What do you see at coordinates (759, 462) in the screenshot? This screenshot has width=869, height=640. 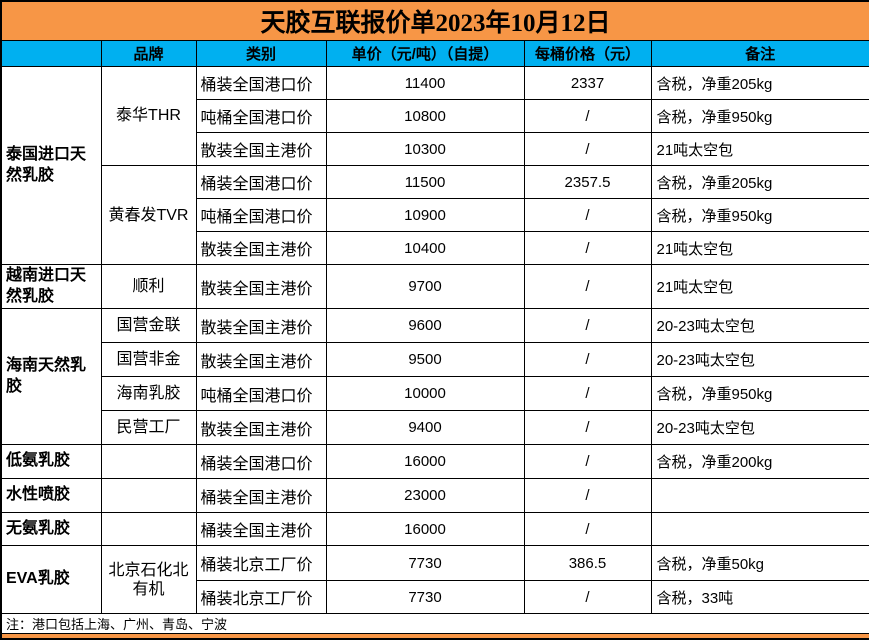 I see `note-cell: 含税，净重200kg` at bounding box center [759, 462].